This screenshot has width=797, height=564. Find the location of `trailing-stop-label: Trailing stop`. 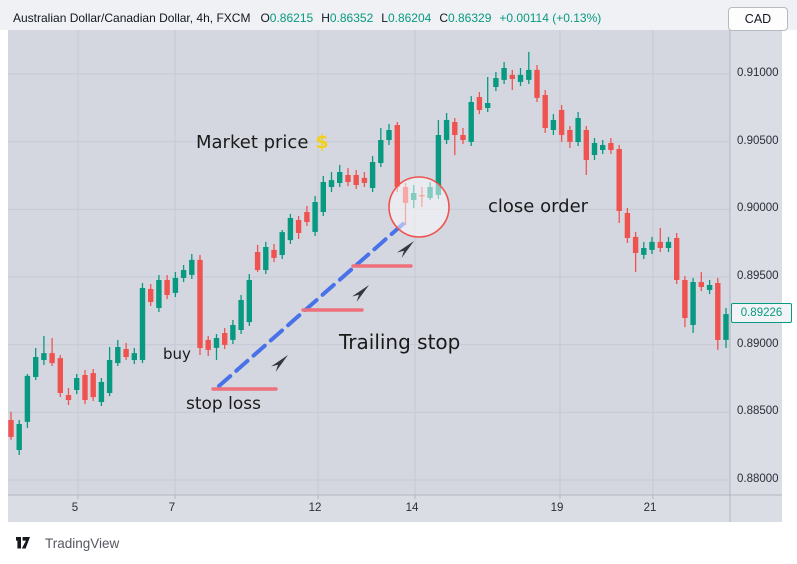

trailing-stop-label: Trailing stop is located at coordinates (400, 342).